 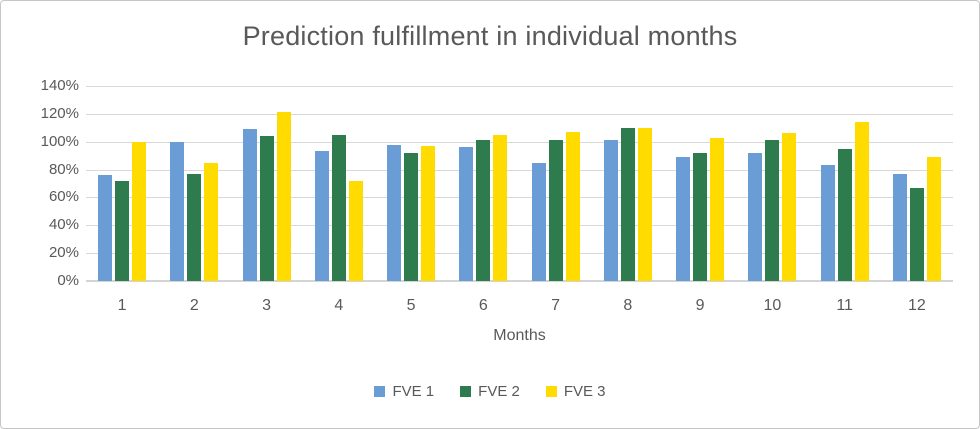 I want to click on y-tick-label: 100%, so click(x=59, y=141).